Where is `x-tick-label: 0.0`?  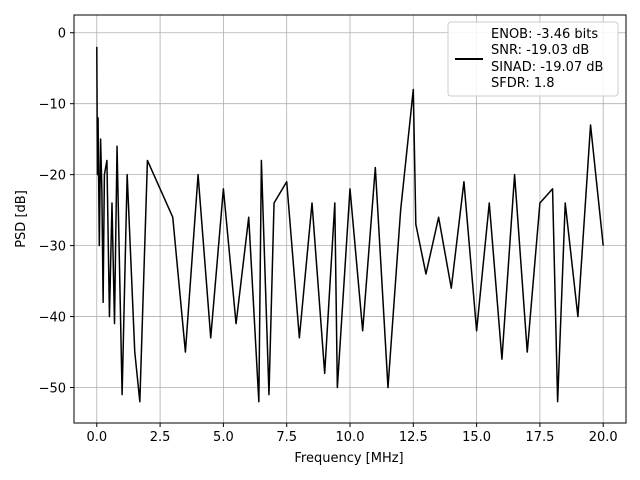
x-tick-label: 0.0 is located at coordinates (96, 437).